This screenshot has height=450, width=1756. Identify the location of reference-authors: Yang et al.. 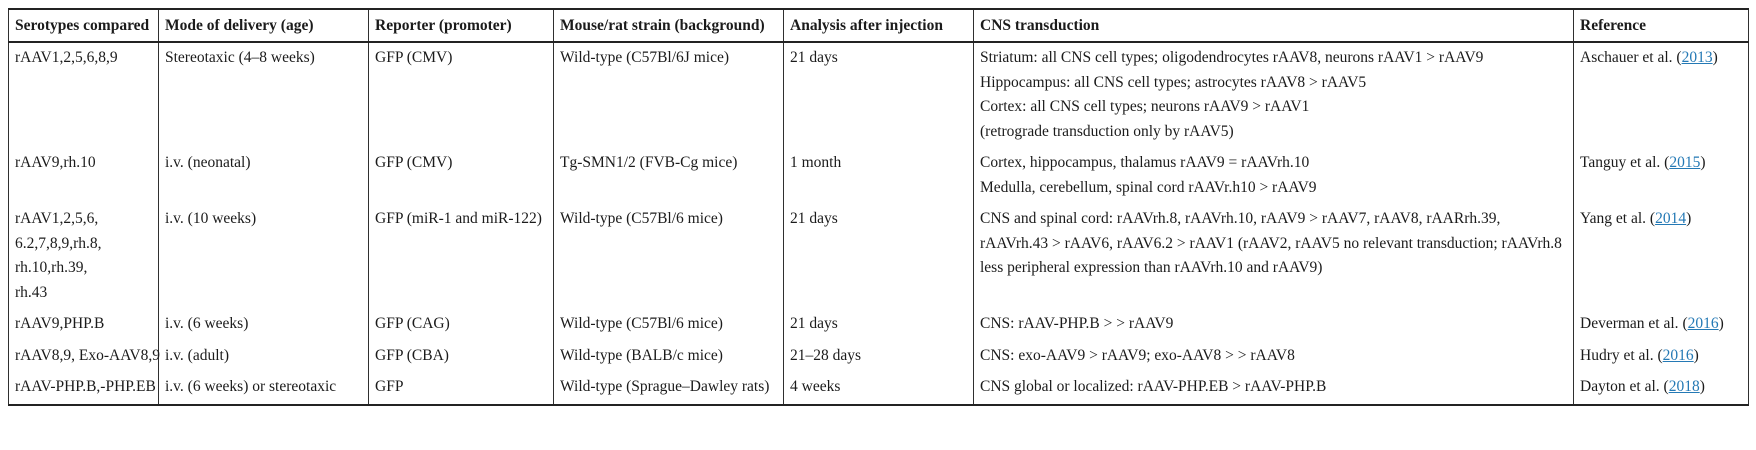
(1613, 218).